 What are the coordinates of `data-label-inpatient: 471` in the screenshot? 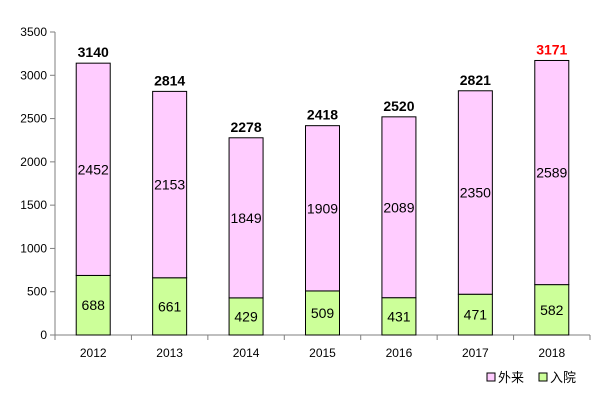 It's located at (476, 315).